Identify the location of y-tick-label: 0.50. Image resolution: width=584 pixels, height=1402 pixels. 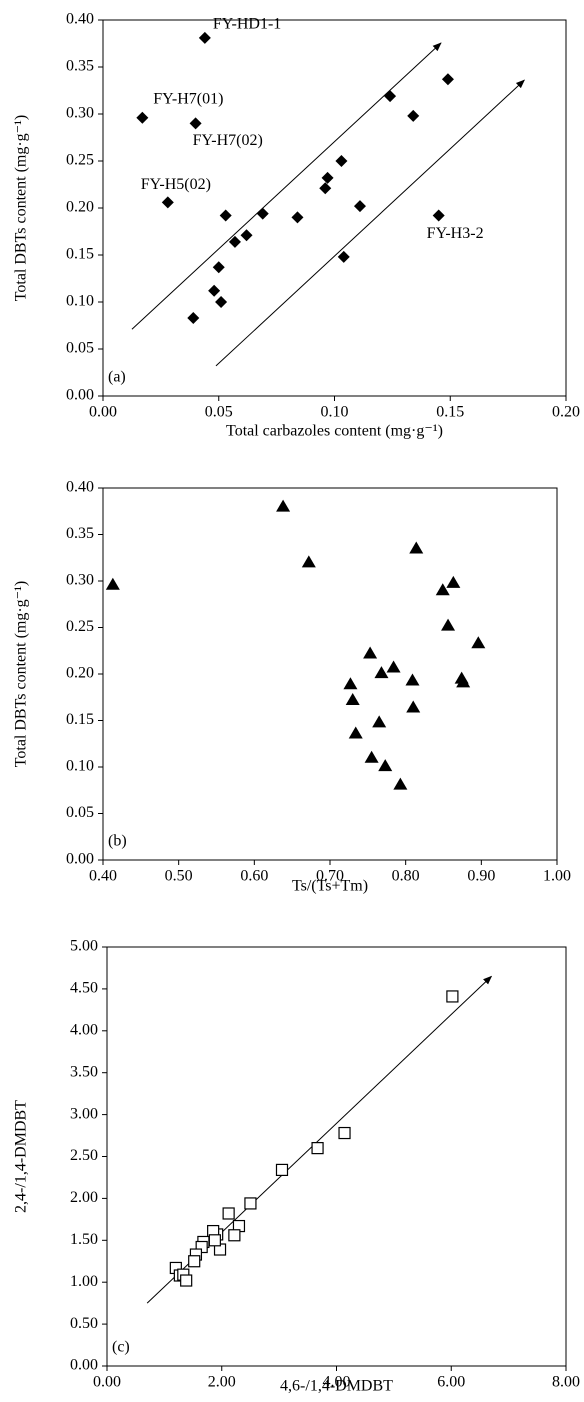
(84, 1323).